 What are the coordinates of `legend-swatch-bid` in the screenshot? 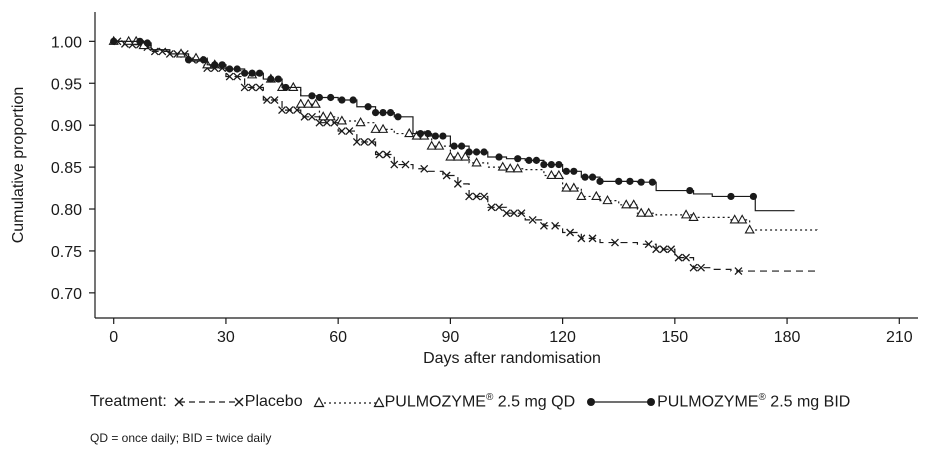 It's located at (621, 401).